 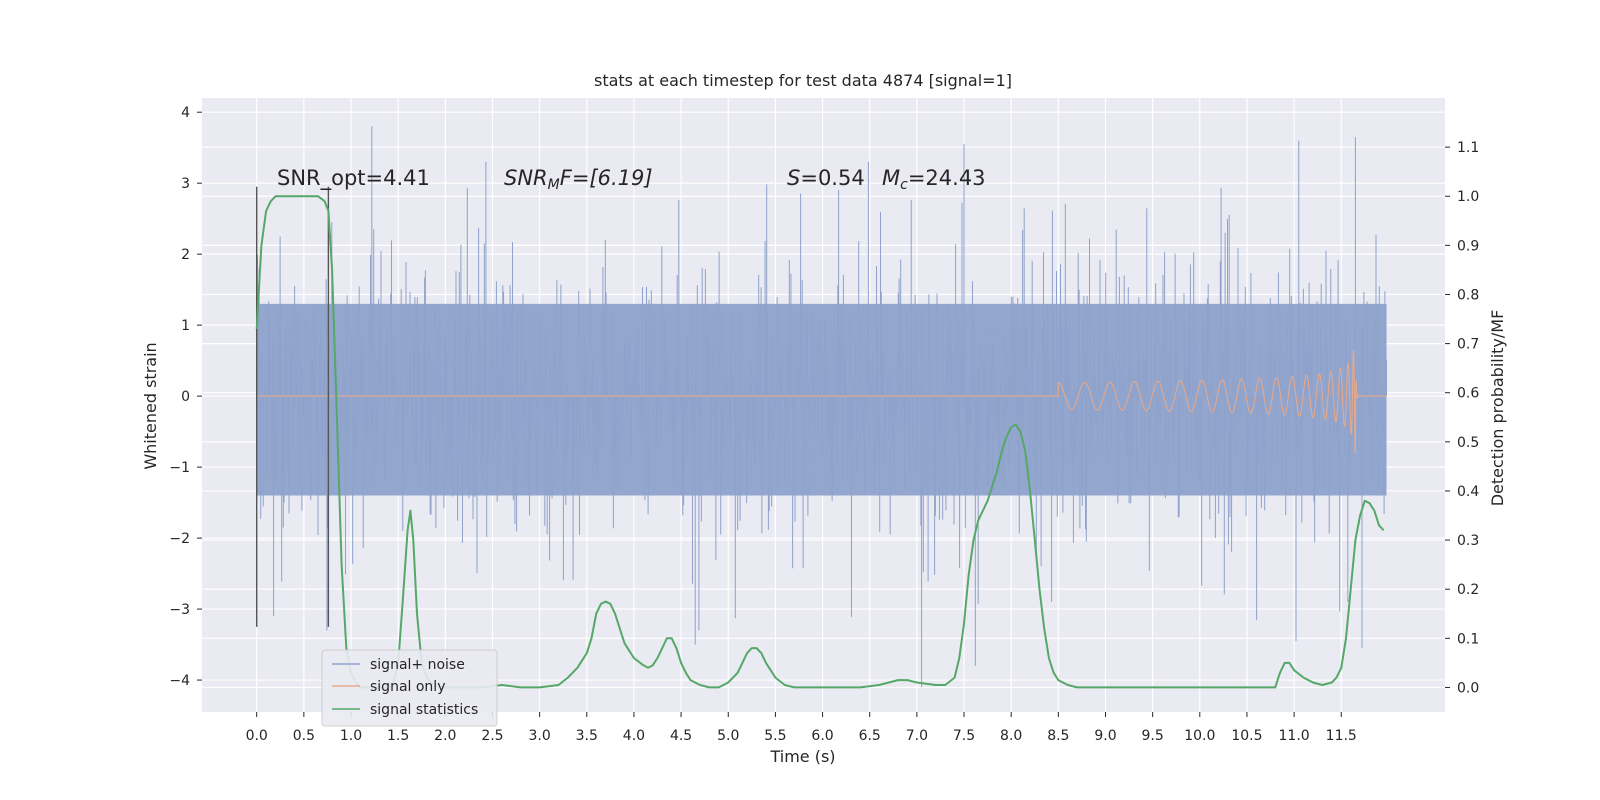 What do you see at coordinates (1153, 736) in the screenshot?
I see `x-tick-label: 9.5` at bounding box center [1153, 736].